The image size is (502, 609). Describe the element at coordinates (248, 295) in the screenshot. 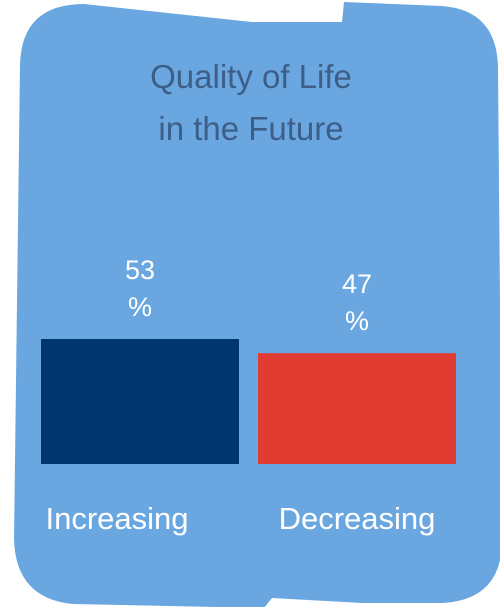

I see `value-labels-group: 53% 47%` at that location.